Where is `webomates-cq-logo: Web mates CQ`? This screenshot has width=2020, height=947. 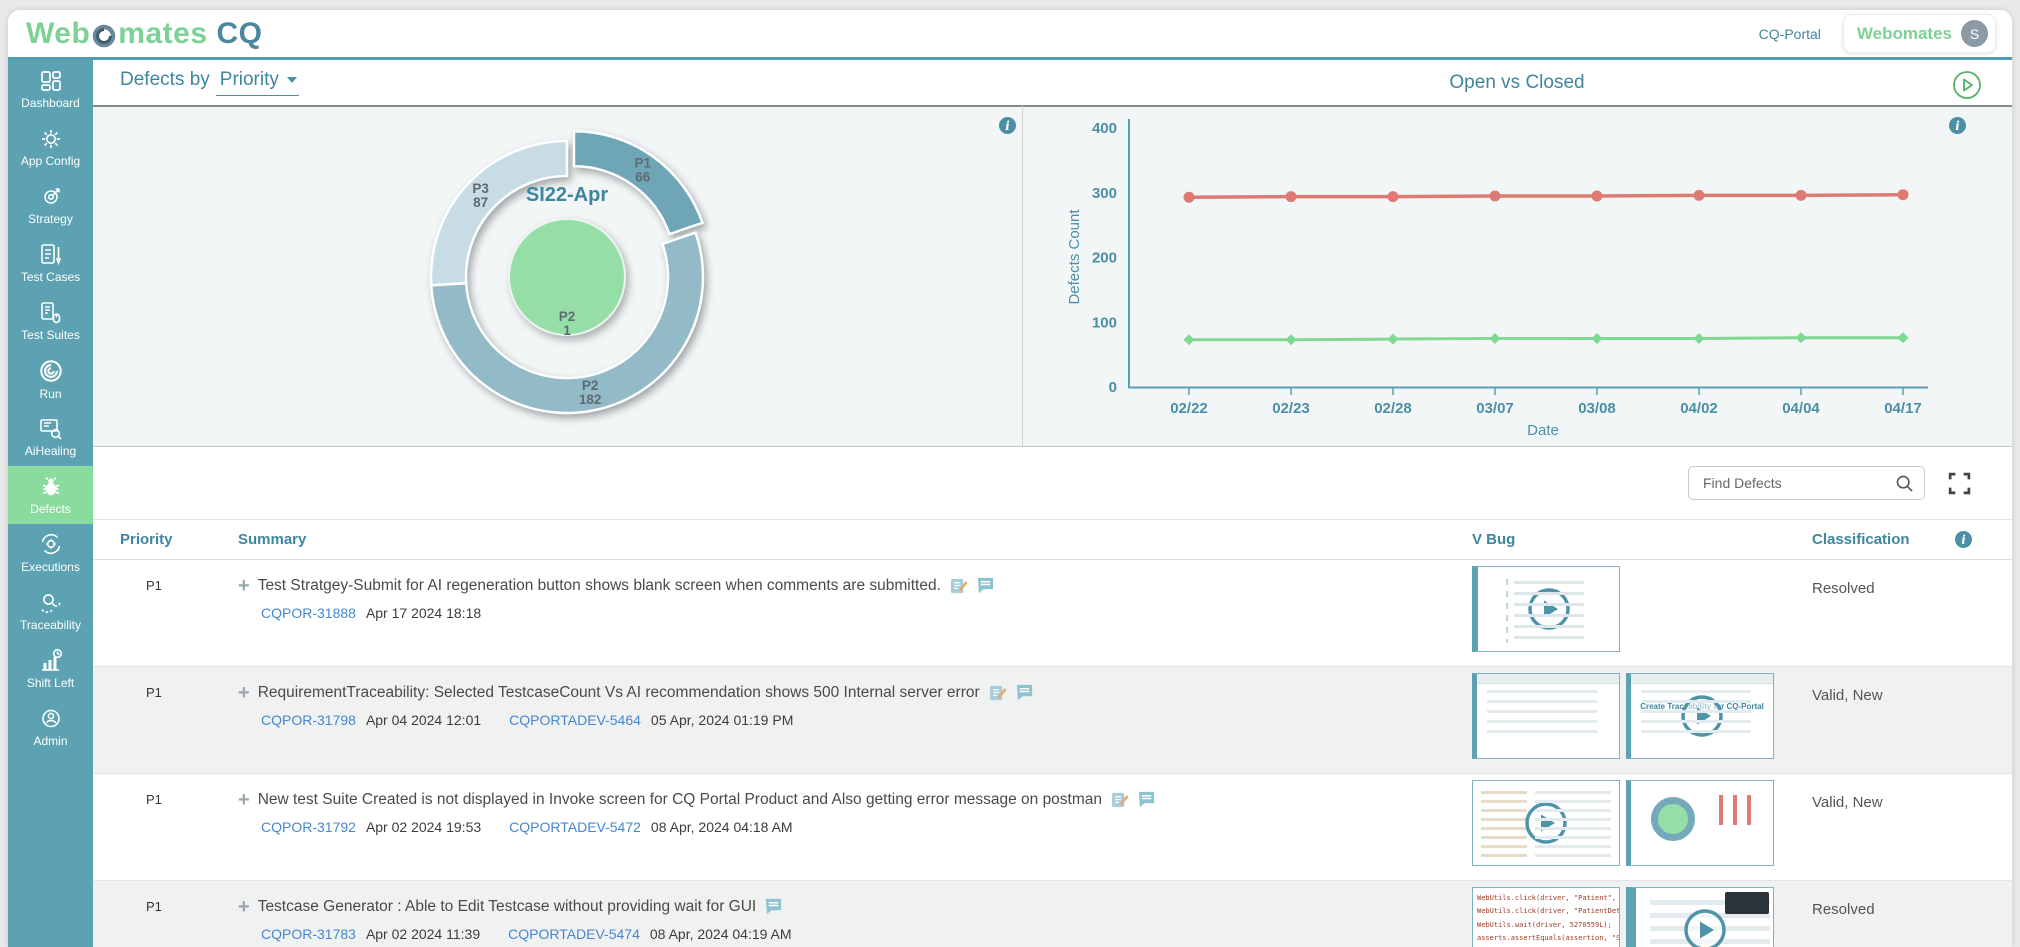
webomates-cq-logo: Web mates CQ is located at coordinates (144, 34).